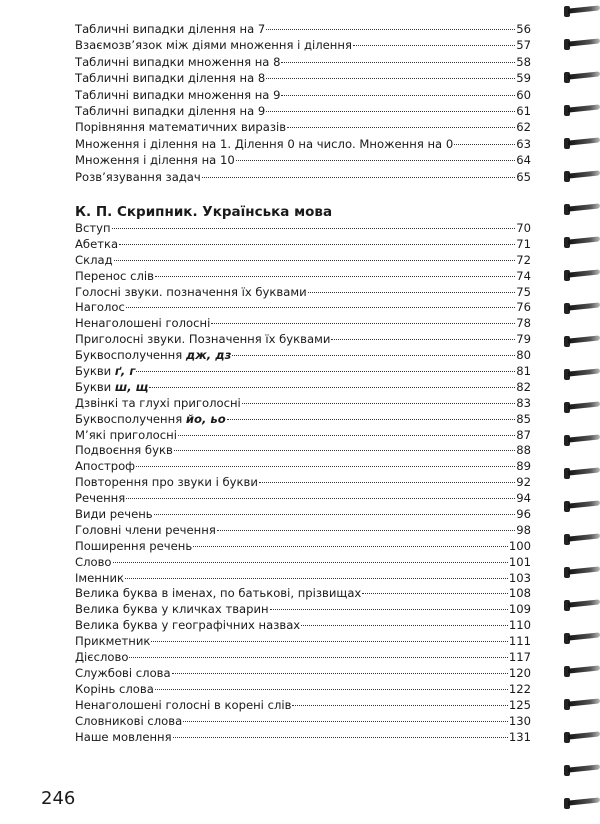 This screenshot has width=600, height=824. I want to click on toc-entry-page: 117, so click(519, 657).